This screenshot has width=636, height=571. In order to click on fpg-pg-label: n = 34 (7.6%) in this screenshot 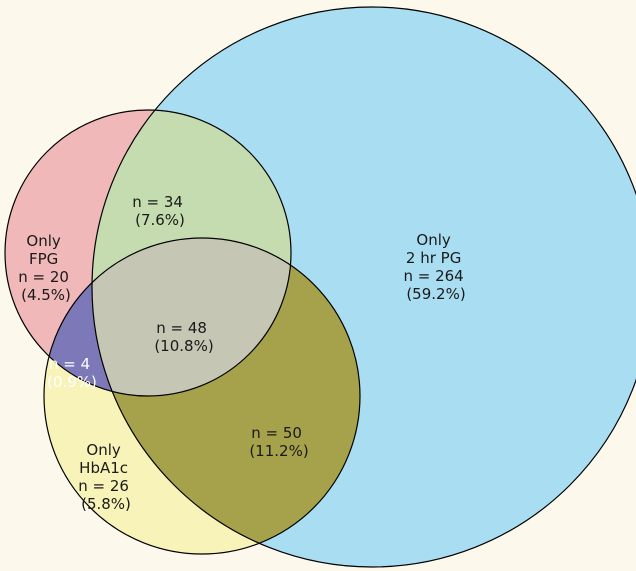, I will do `click(159, 211)`.